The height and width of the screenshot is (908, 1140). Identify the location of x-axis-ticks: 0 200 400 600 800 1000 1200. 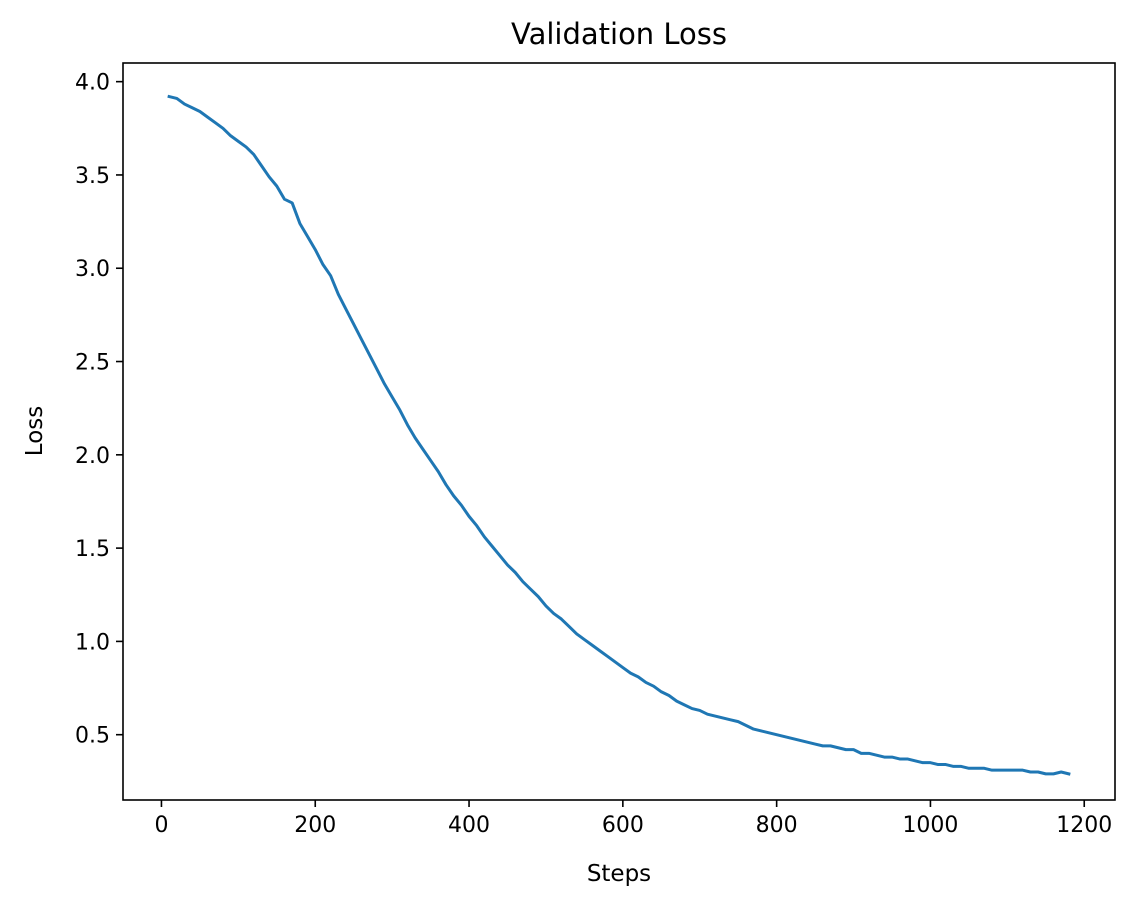
(633, 819).